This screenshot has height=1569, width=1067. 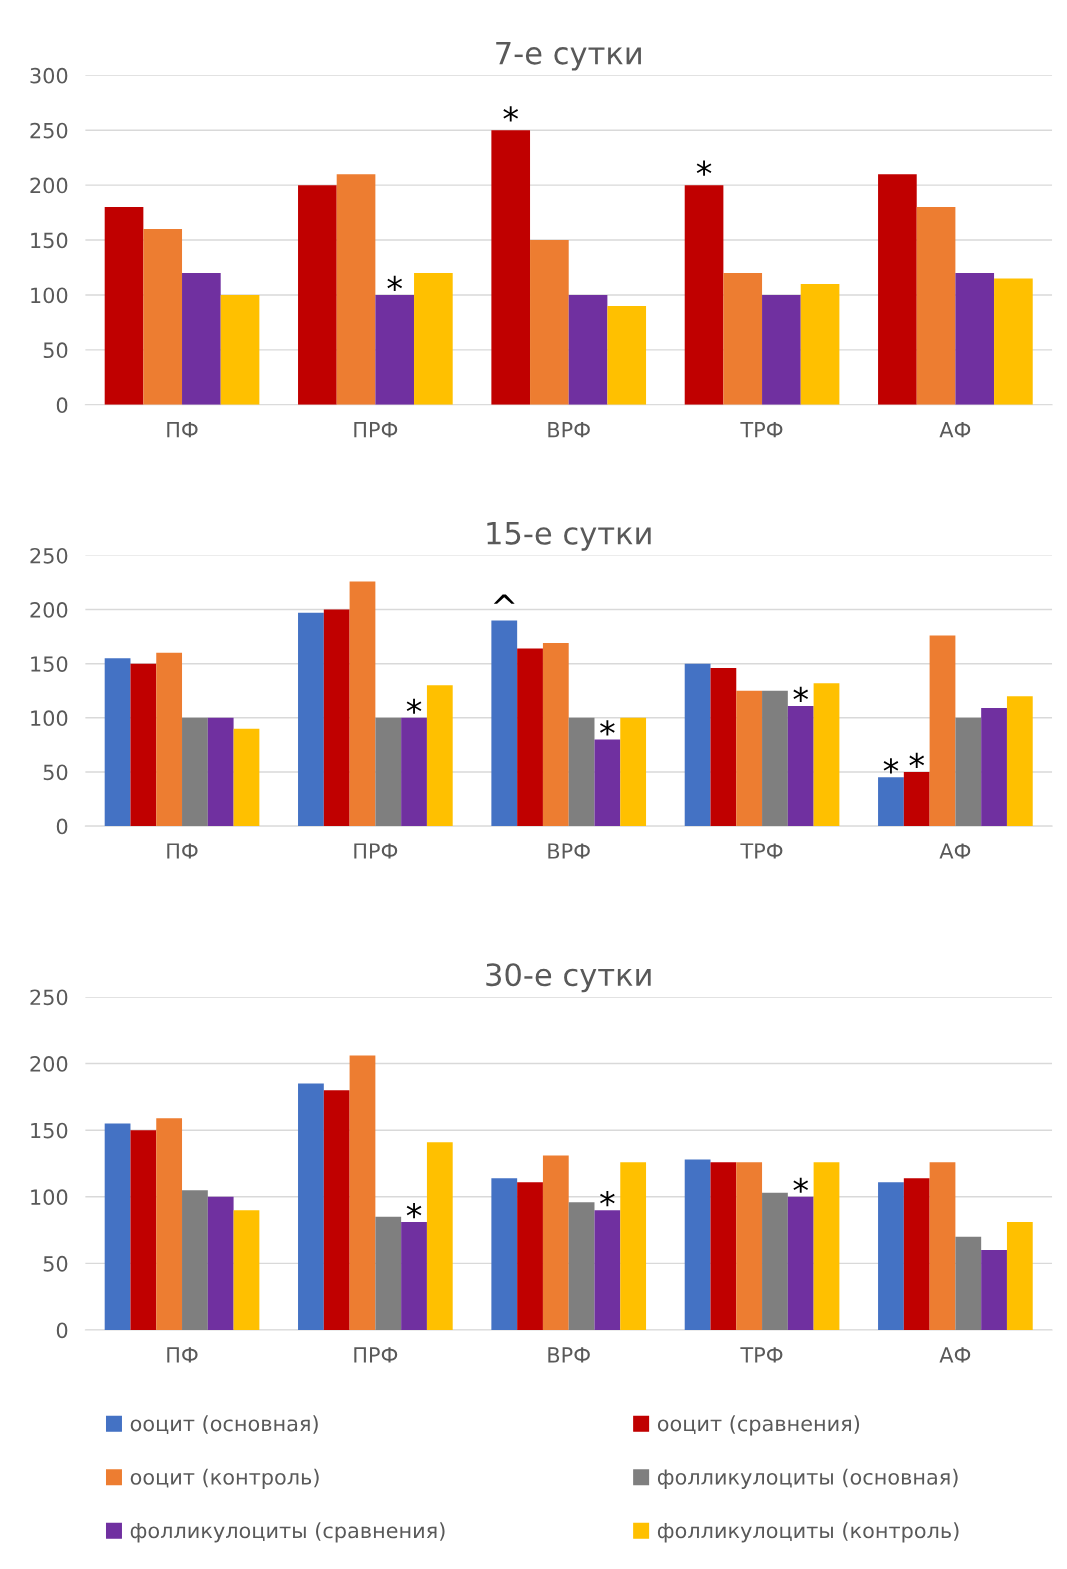 What do you see at coordinates (224, 1424) in the screenshot?
I see `legend-label: ооцит (основная)` at bounding box center [224, 1424].